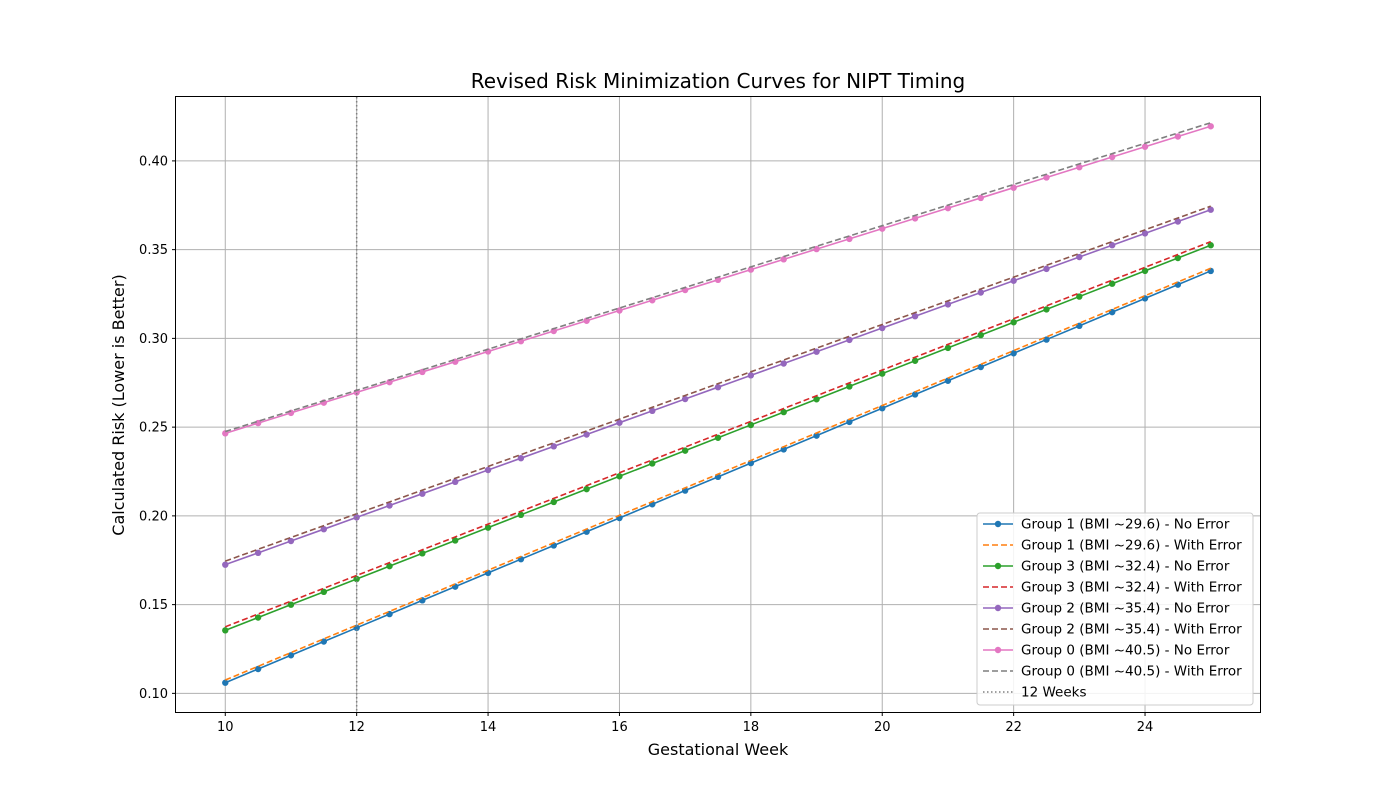  What do you see at coordinates (153, 339) in the screenshot?
I see `y-tick-label: 0.30` at bounding box center [153, 339].